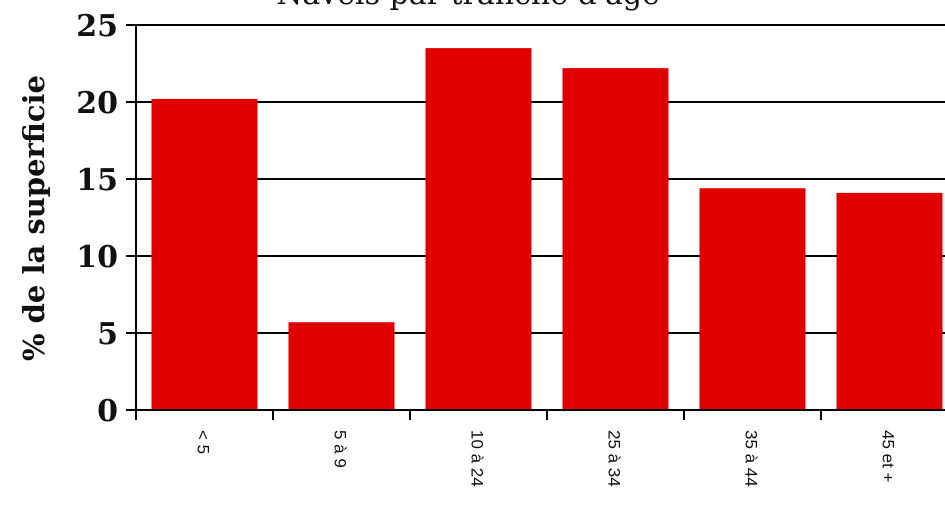 The height and width of the screenshot is (509, 945). What do you see at coordinates (97, 103) in the screenshot?
I see `y-tick-label: 20` at bounding box center [97, 103].